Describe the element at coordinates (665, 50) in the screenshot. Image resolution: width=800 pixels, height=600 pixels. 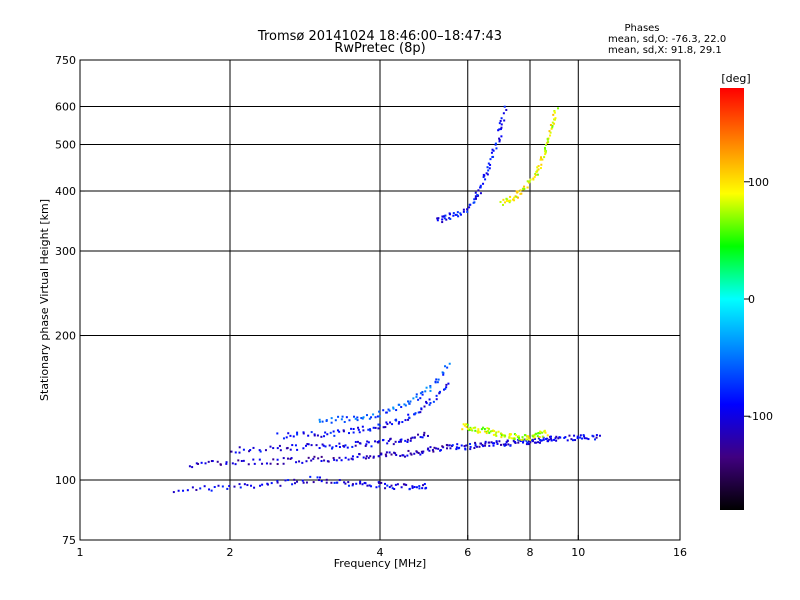
I see `stats-x-line: mean, sd,X: 91.8, 29.1` at that location.